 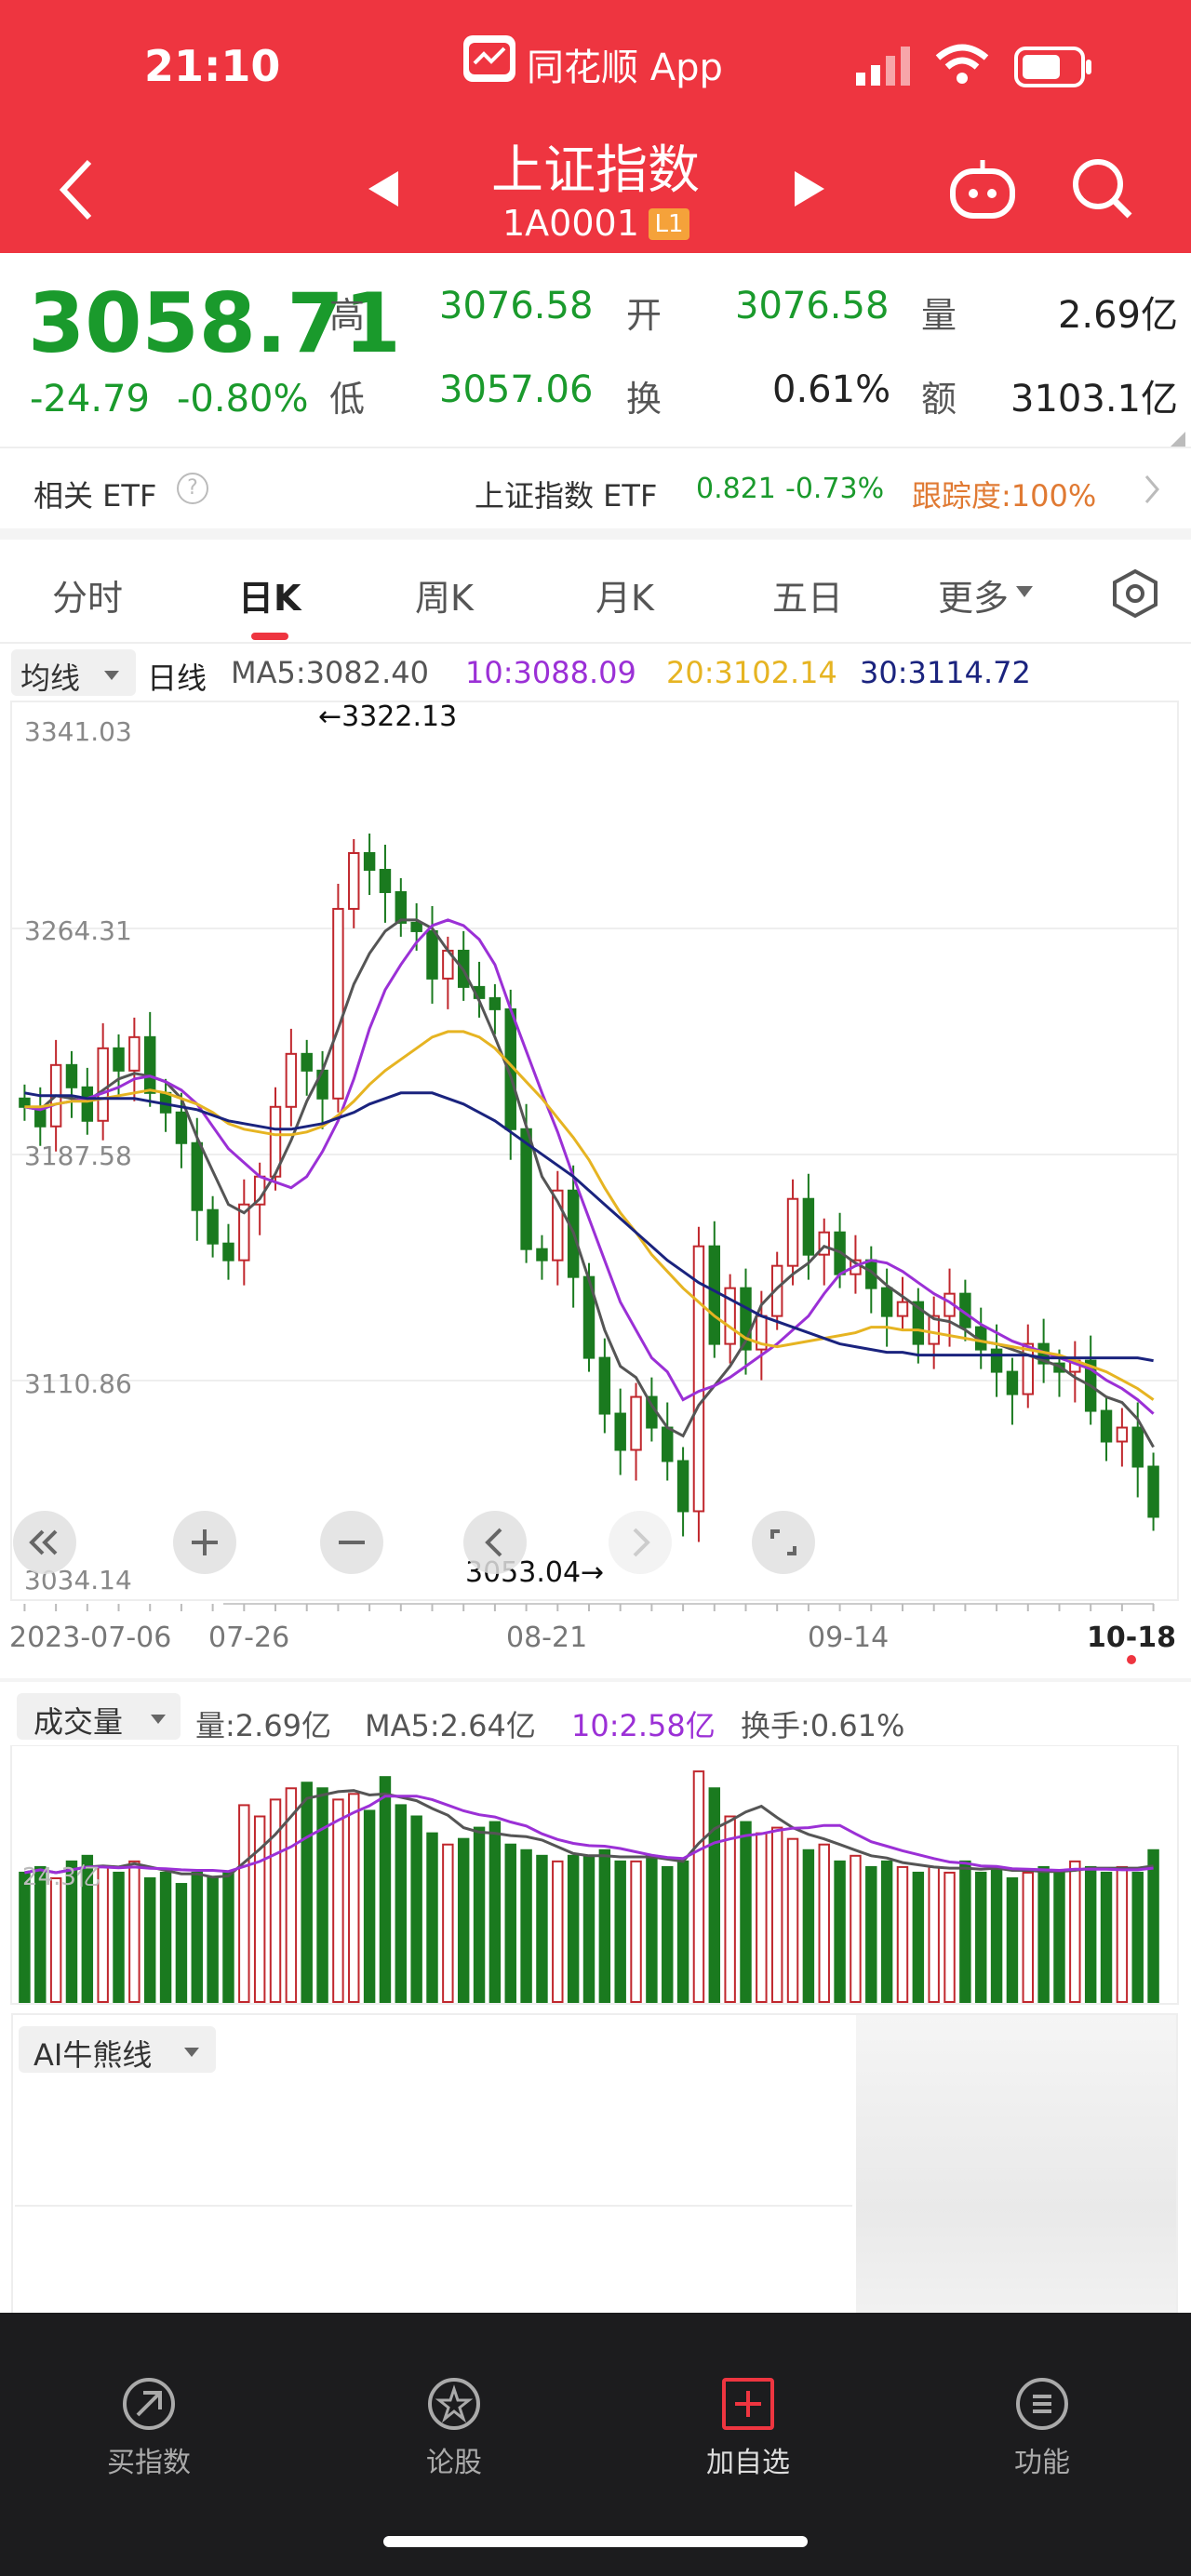 What do you see at coordinates (90, 399) in the screenshot?
I see `price-change: -24.79` at bounding box center [90, 399].